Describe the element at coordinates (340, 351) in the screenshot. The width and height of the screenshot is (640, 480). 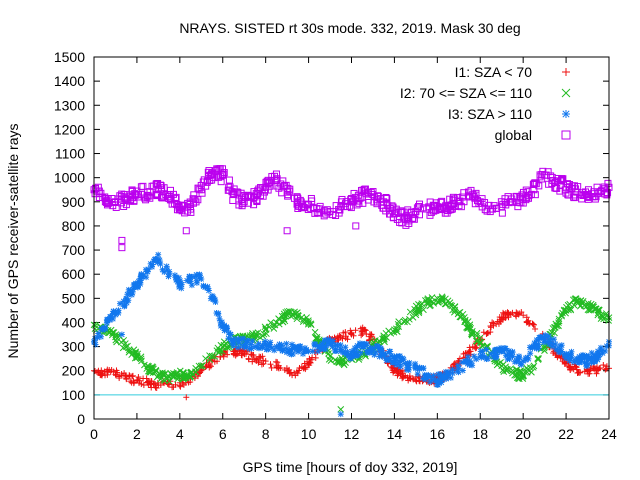
I see `outlier-point` at that location.